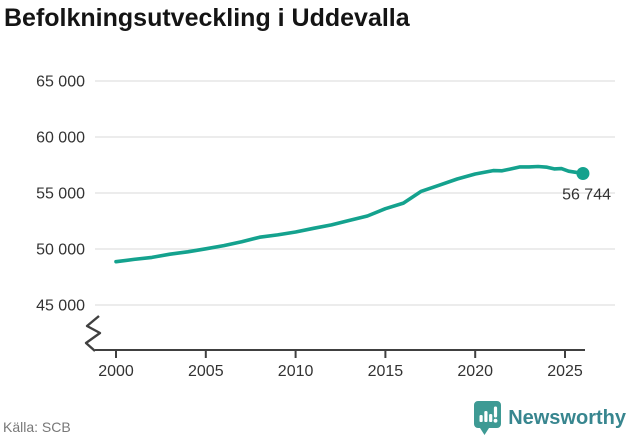  Describe the element at coordinates (567, 417) in the screenshot. I see `brand-name: Newsworthy` at that location.